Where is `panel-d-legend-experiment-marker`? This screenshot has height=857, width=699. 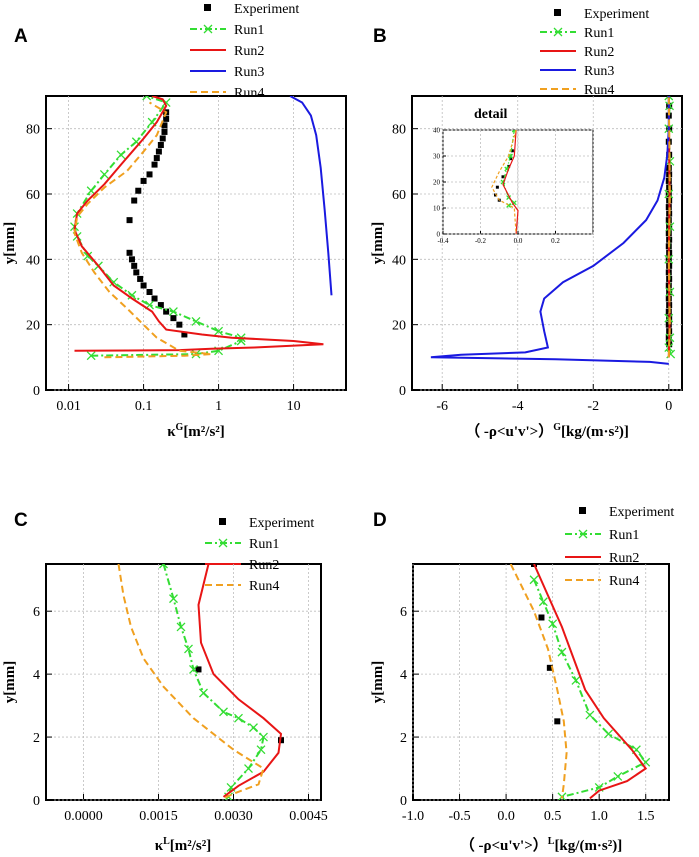
panel-d-legend-experiment-marker is located at coordinates (582, 510).